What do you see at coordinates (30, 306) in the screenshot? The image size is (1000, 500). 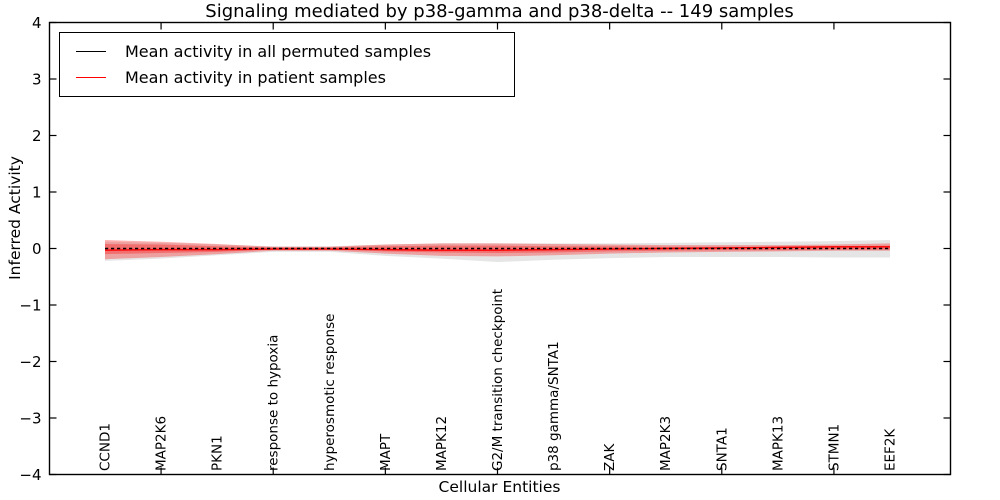 I see `y-tick-label: −1` at bounding box center [30, 306].